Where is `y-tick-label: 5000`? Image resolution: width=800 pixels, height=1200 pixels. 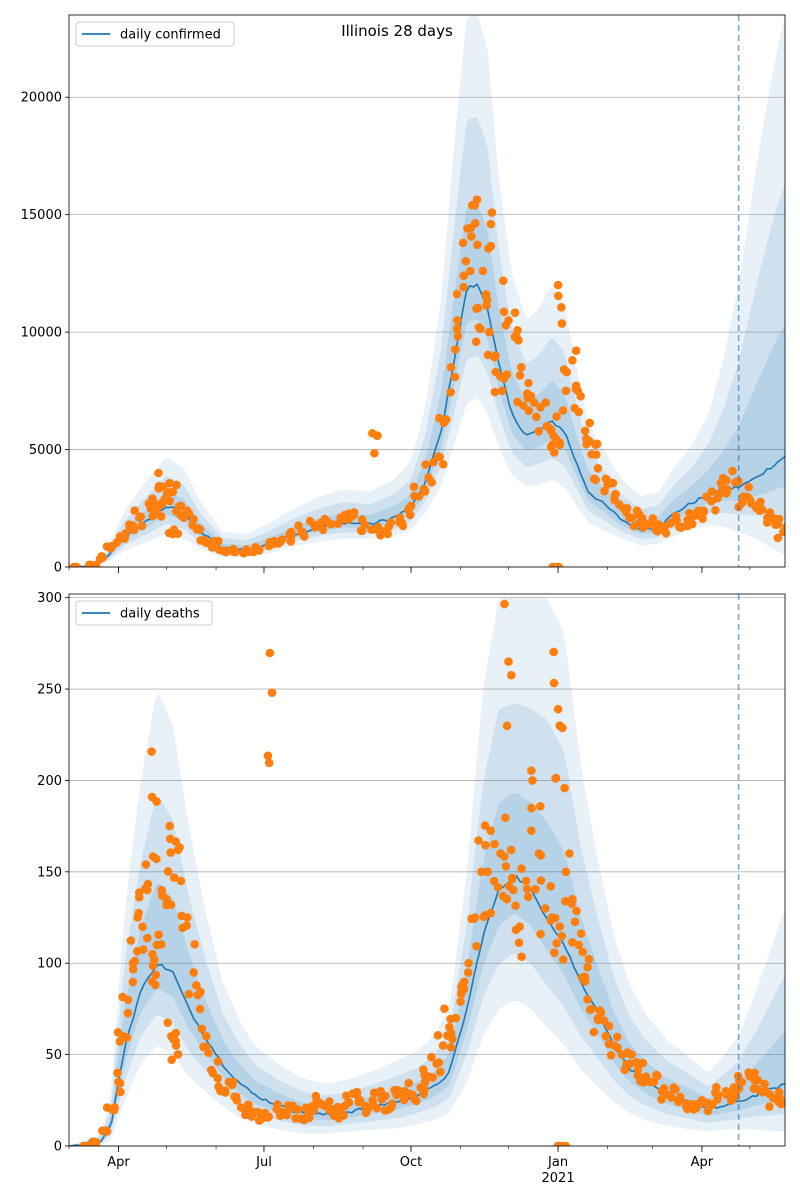
y-tick-label: 5000 is located at coordinates (45, 450).